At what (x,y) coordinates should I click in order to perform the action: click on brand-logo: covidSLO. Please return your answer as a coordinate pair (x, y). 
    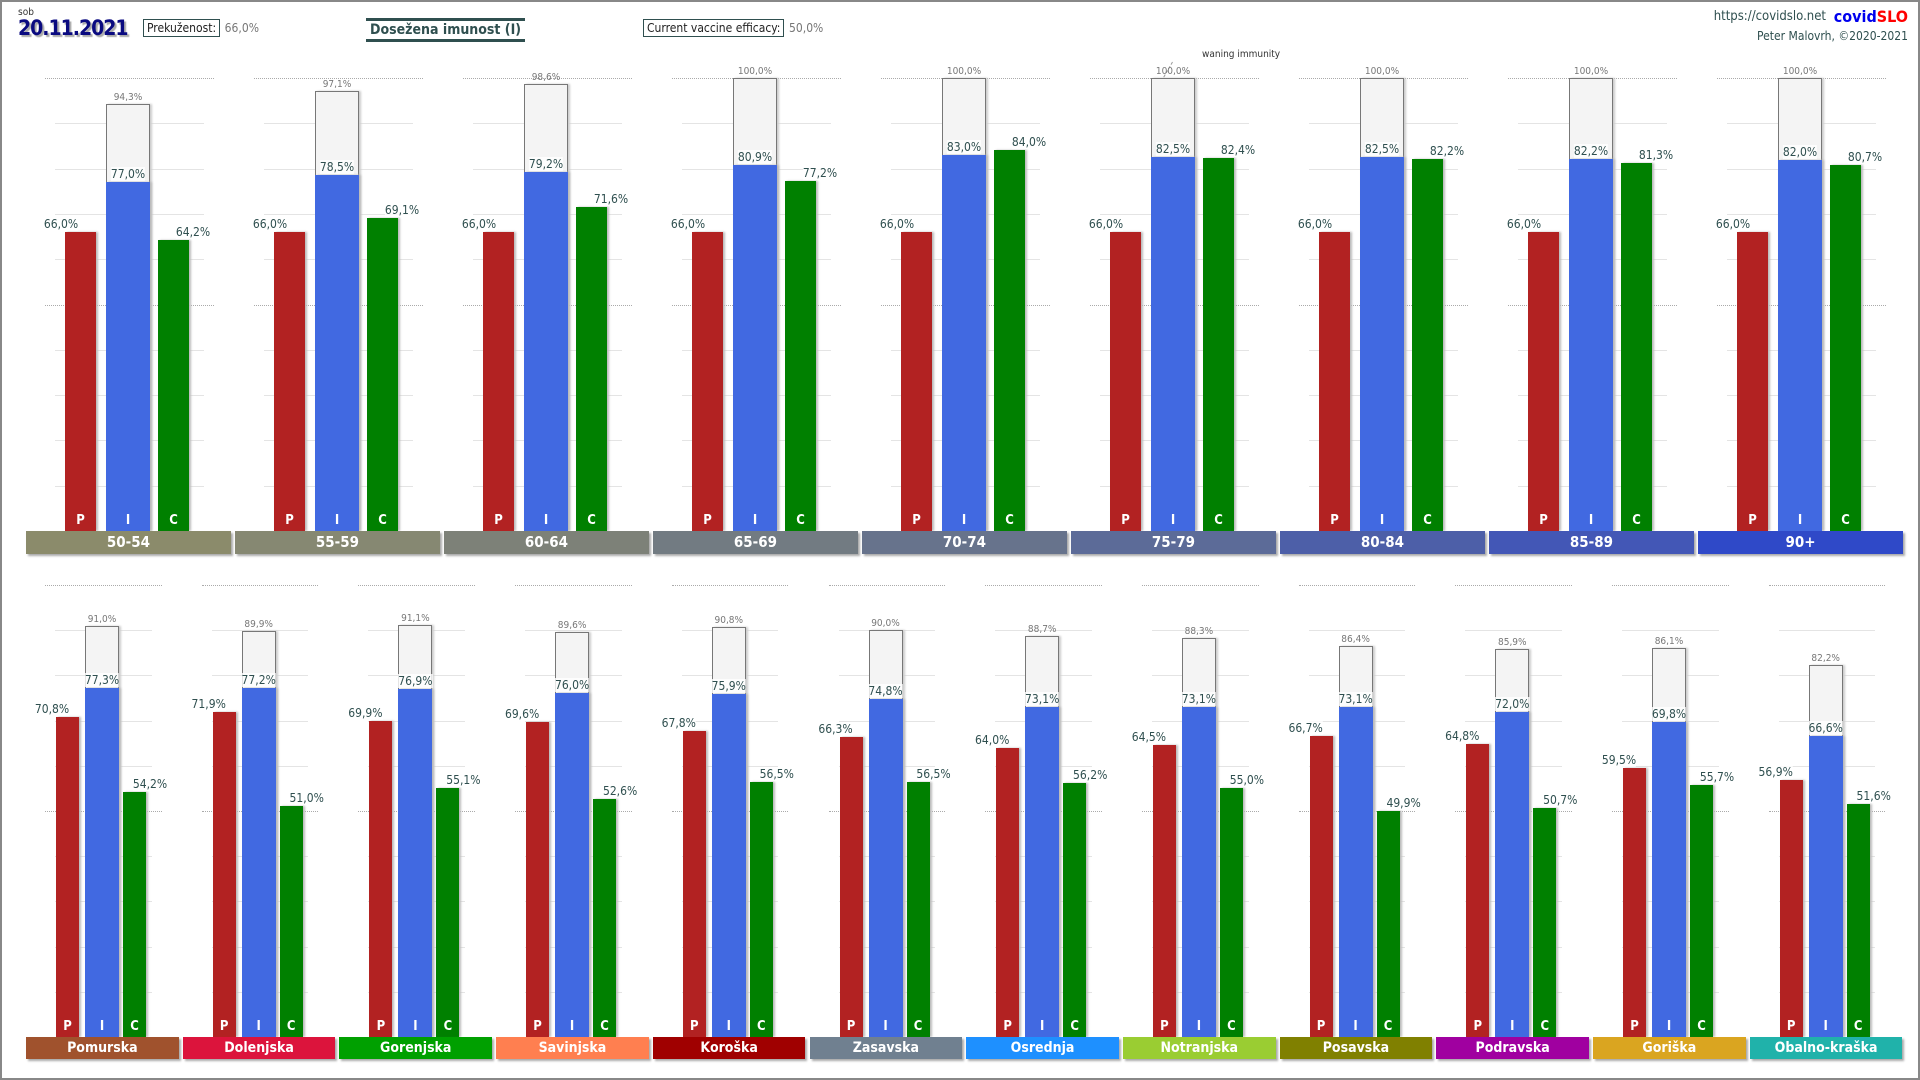
    Looking at the image, I should click on (1871, 16).